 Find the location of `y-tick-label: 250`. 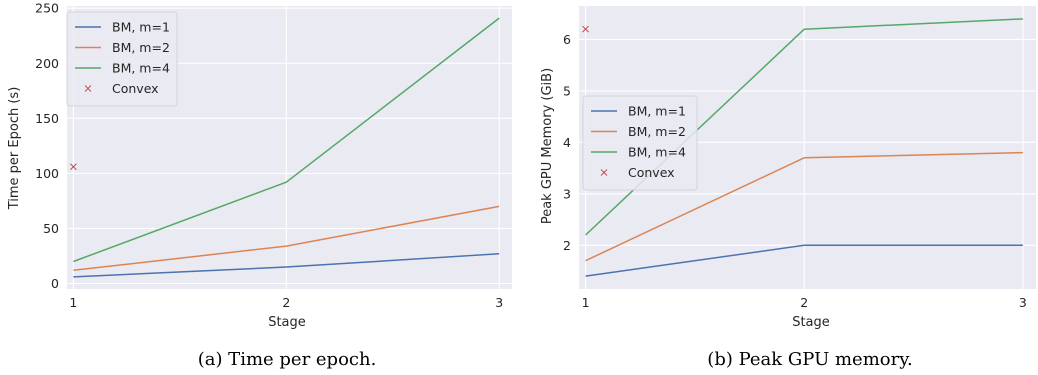

y-tick-label: 250 is located at coordinates (47, 8).